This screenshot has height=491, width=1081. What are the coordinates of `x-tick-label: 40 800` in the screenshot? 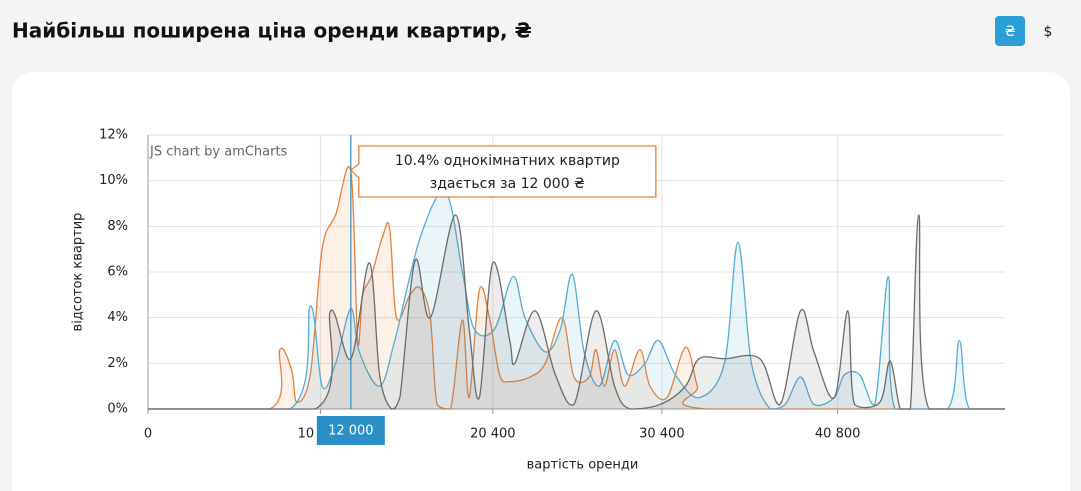 It's located at (838, 434).